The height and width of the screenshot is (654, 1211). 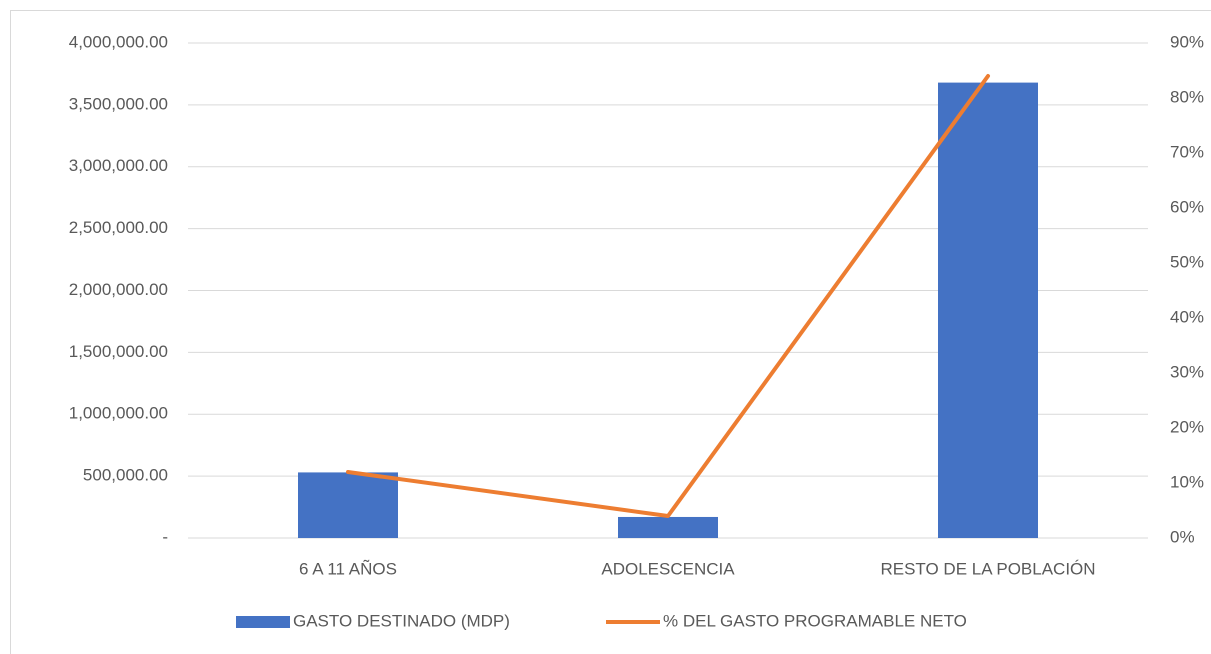 I want to click on y2-tick-label: 40%, so click(x=1187, y=316).